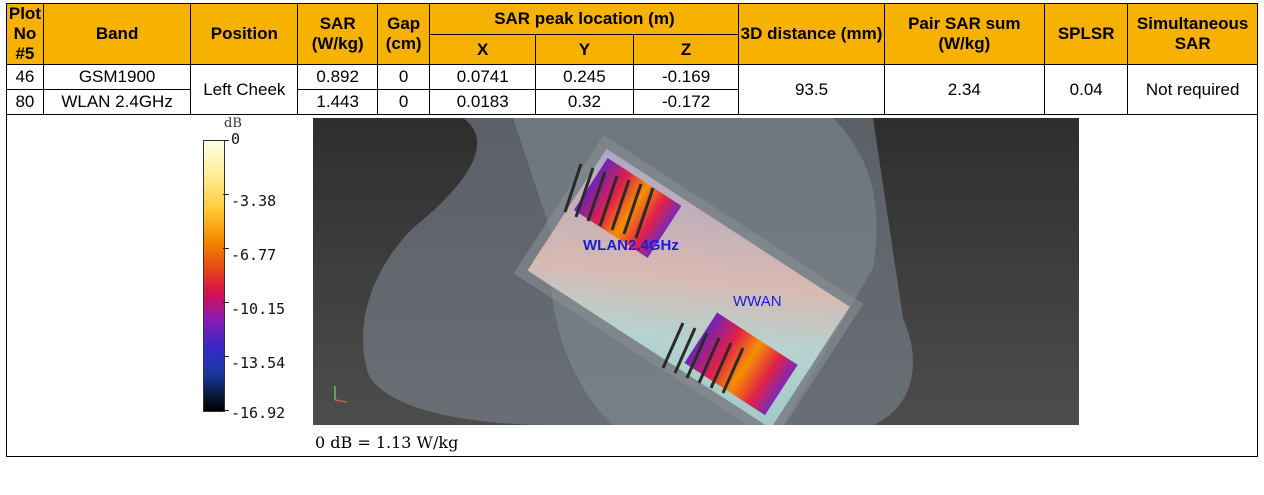 The height and width of the screenshot is (495, 1264). Describe the element at coordinates (258, 413) in the screenshot. I see `colorbar-tick-label: -16.92` at that location.